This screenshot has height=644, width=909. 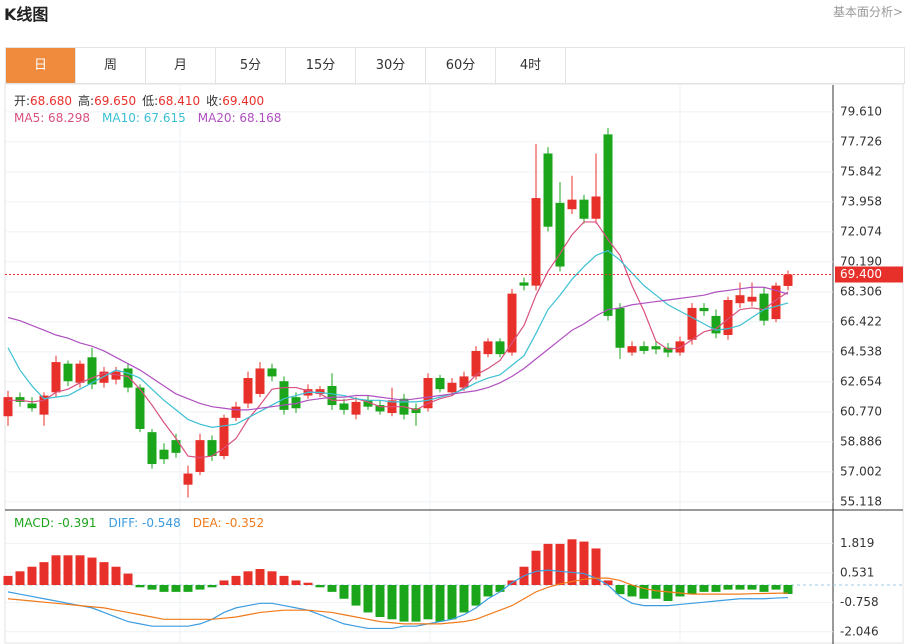 What do you see at coordinates (391, 65) in the screenshot?
I see `period-tab: 30分` at bounding box center [391, 65].